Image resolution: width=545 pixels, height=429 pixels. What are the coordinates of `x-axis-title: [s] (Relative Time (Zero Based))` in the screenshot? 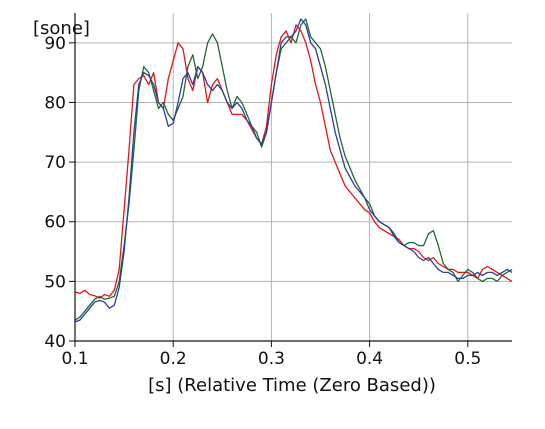 It's located at (292, 385).